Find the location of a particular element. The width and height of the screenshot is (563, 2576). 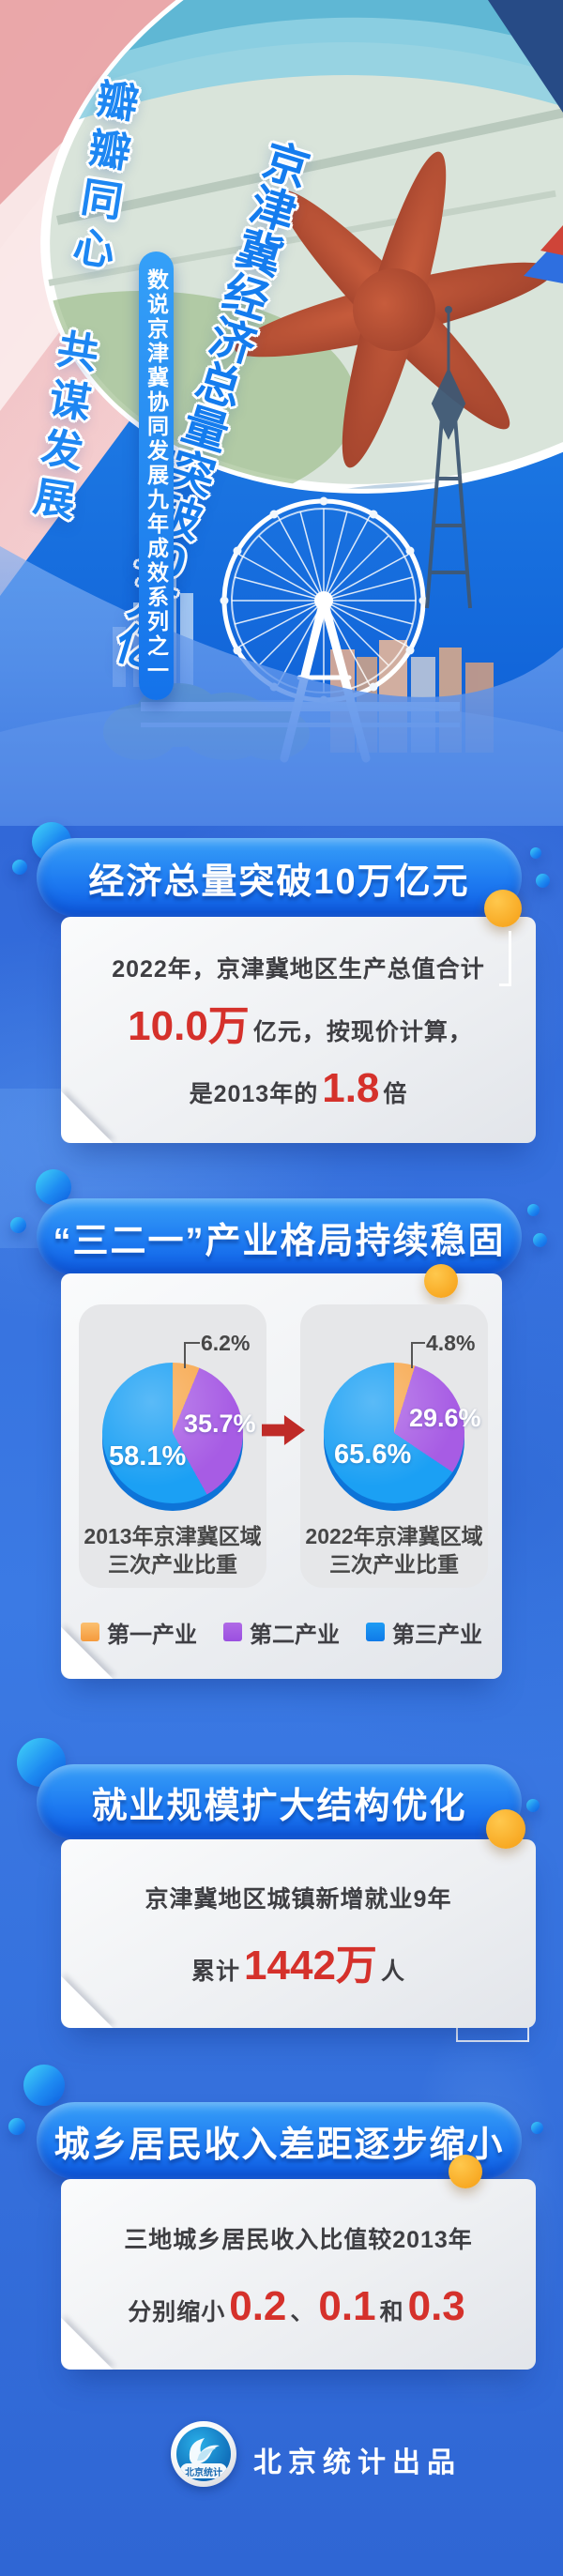

income-line2: 分别缩小 0.2 、 0.1 和 0.3 is located at coordinates (298, 2306).